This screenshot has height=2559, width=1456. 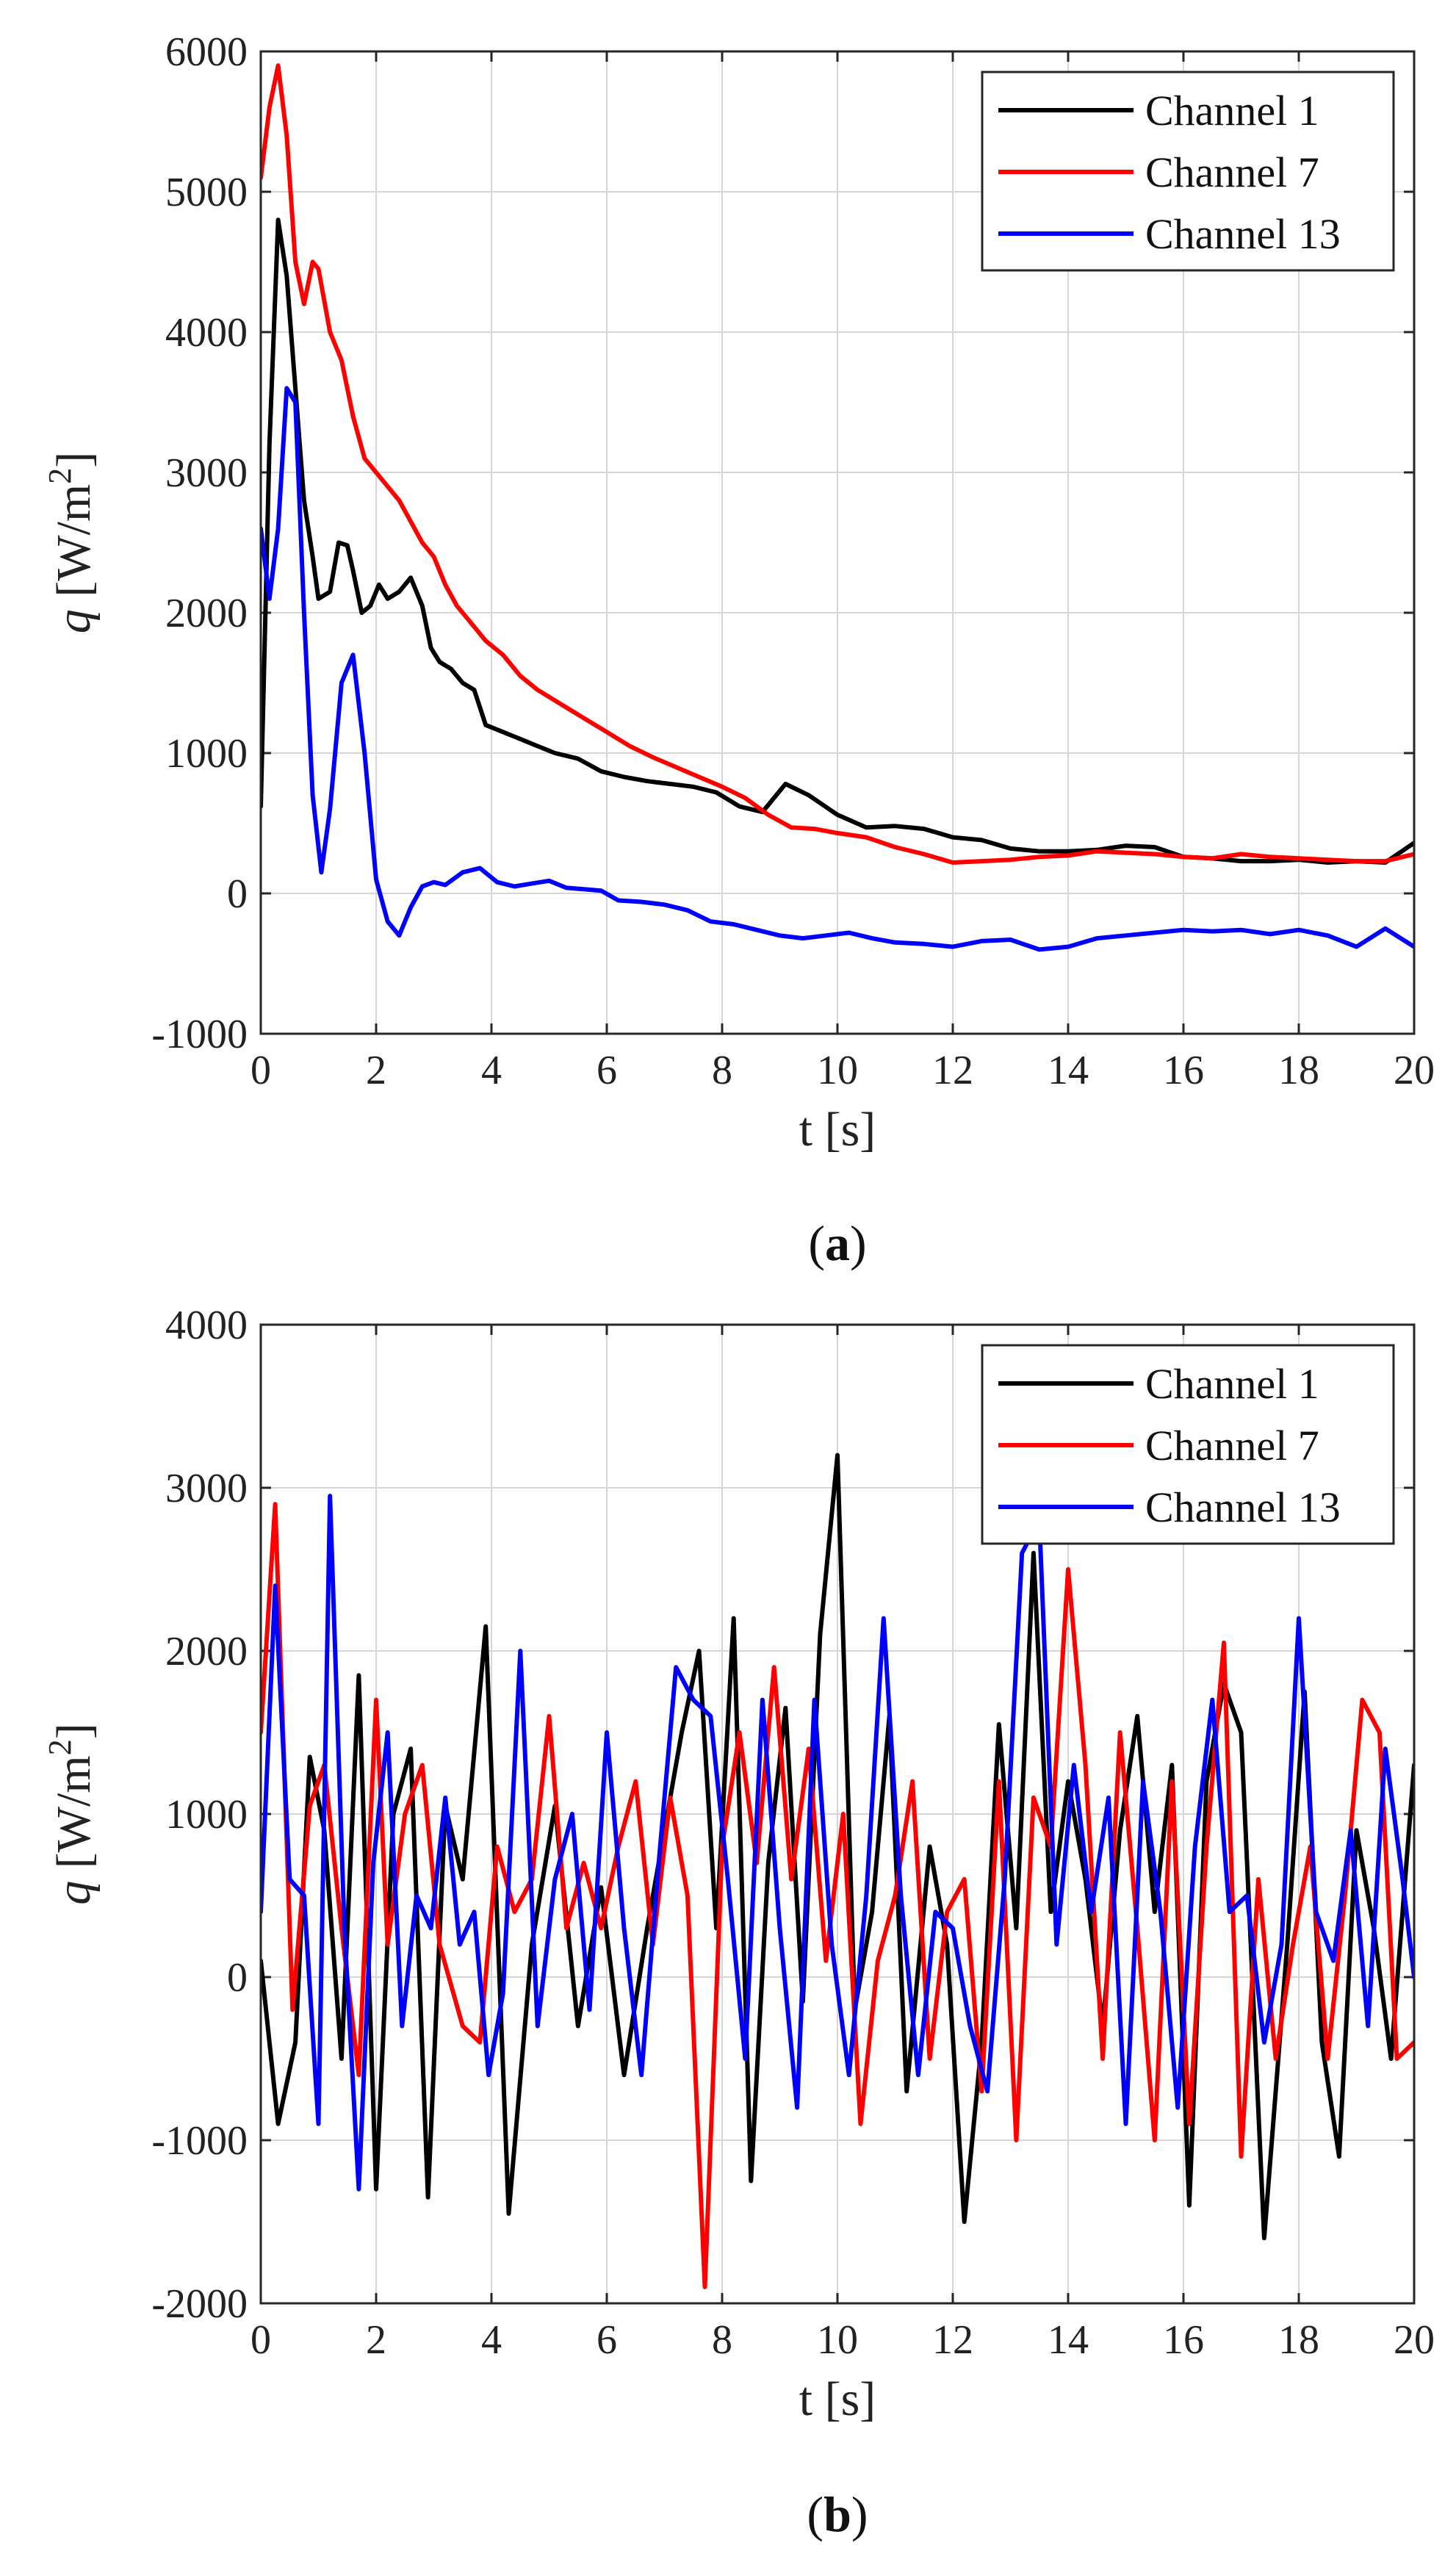 I want to click on panel-b-caption-close: ), so click(x=860, y=2514).